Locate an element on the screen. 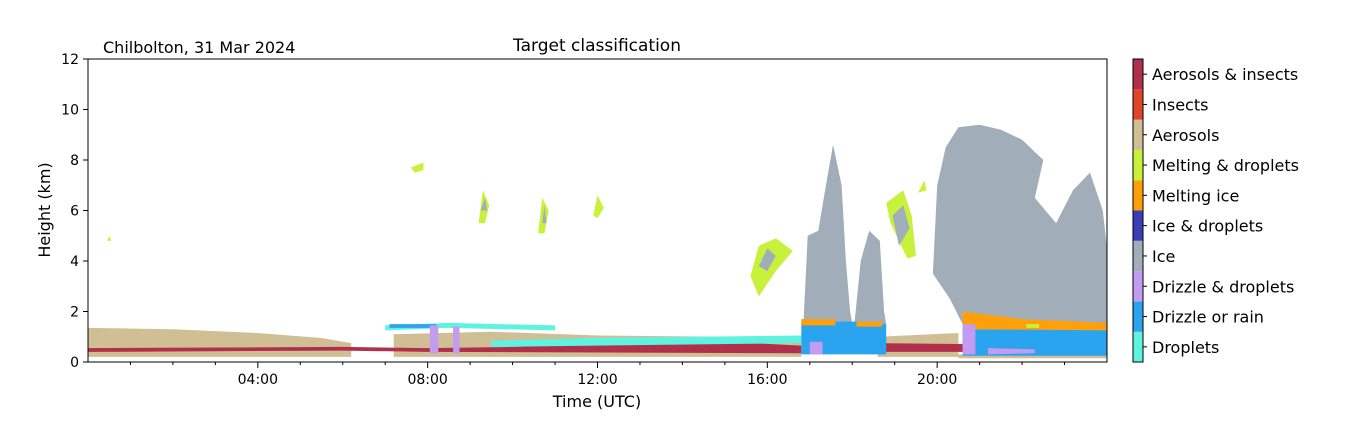 Image resolution: width=1351 pixels, height=429 pixels. y-axis-label: Height (km) is located at coordinates (44, 209).